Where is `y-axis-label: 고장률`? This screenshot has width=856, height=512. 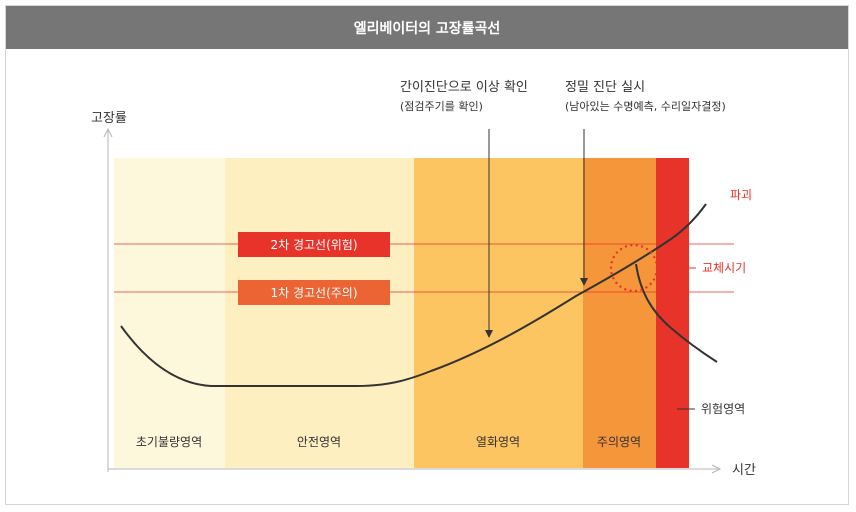
y-axis-label: 고장률 is located at coordinates (109, 118).